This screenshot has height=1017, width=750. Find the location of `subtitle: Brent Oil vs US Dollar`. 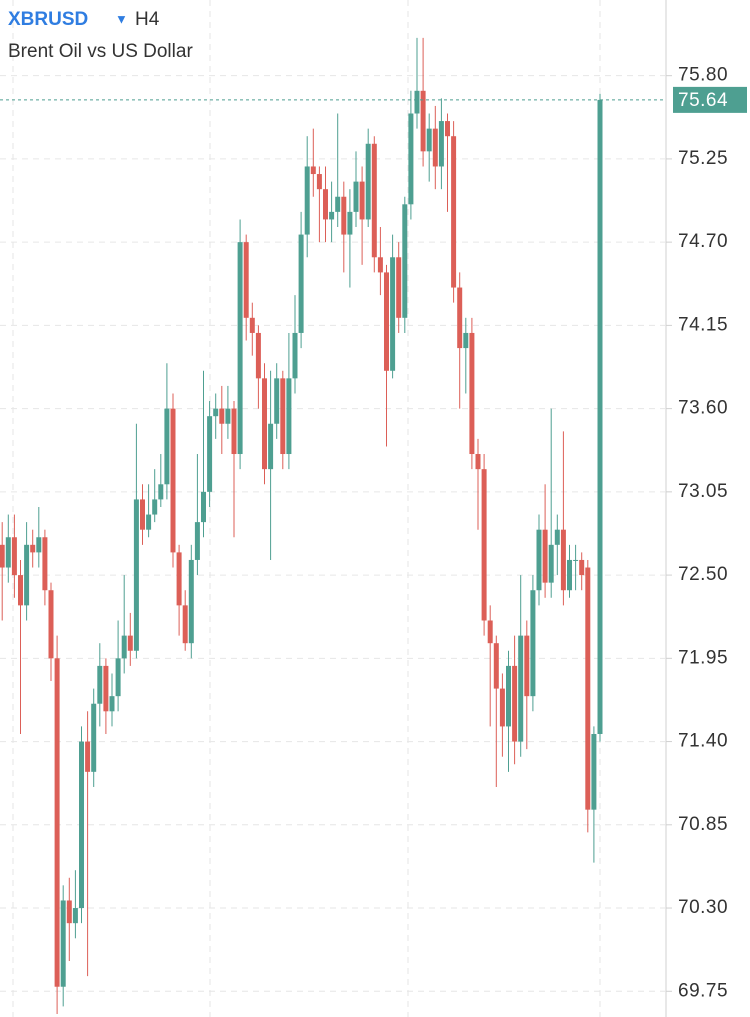

subtitle: Brent Oil vs US Dollar is located at coordinates (100, 51).